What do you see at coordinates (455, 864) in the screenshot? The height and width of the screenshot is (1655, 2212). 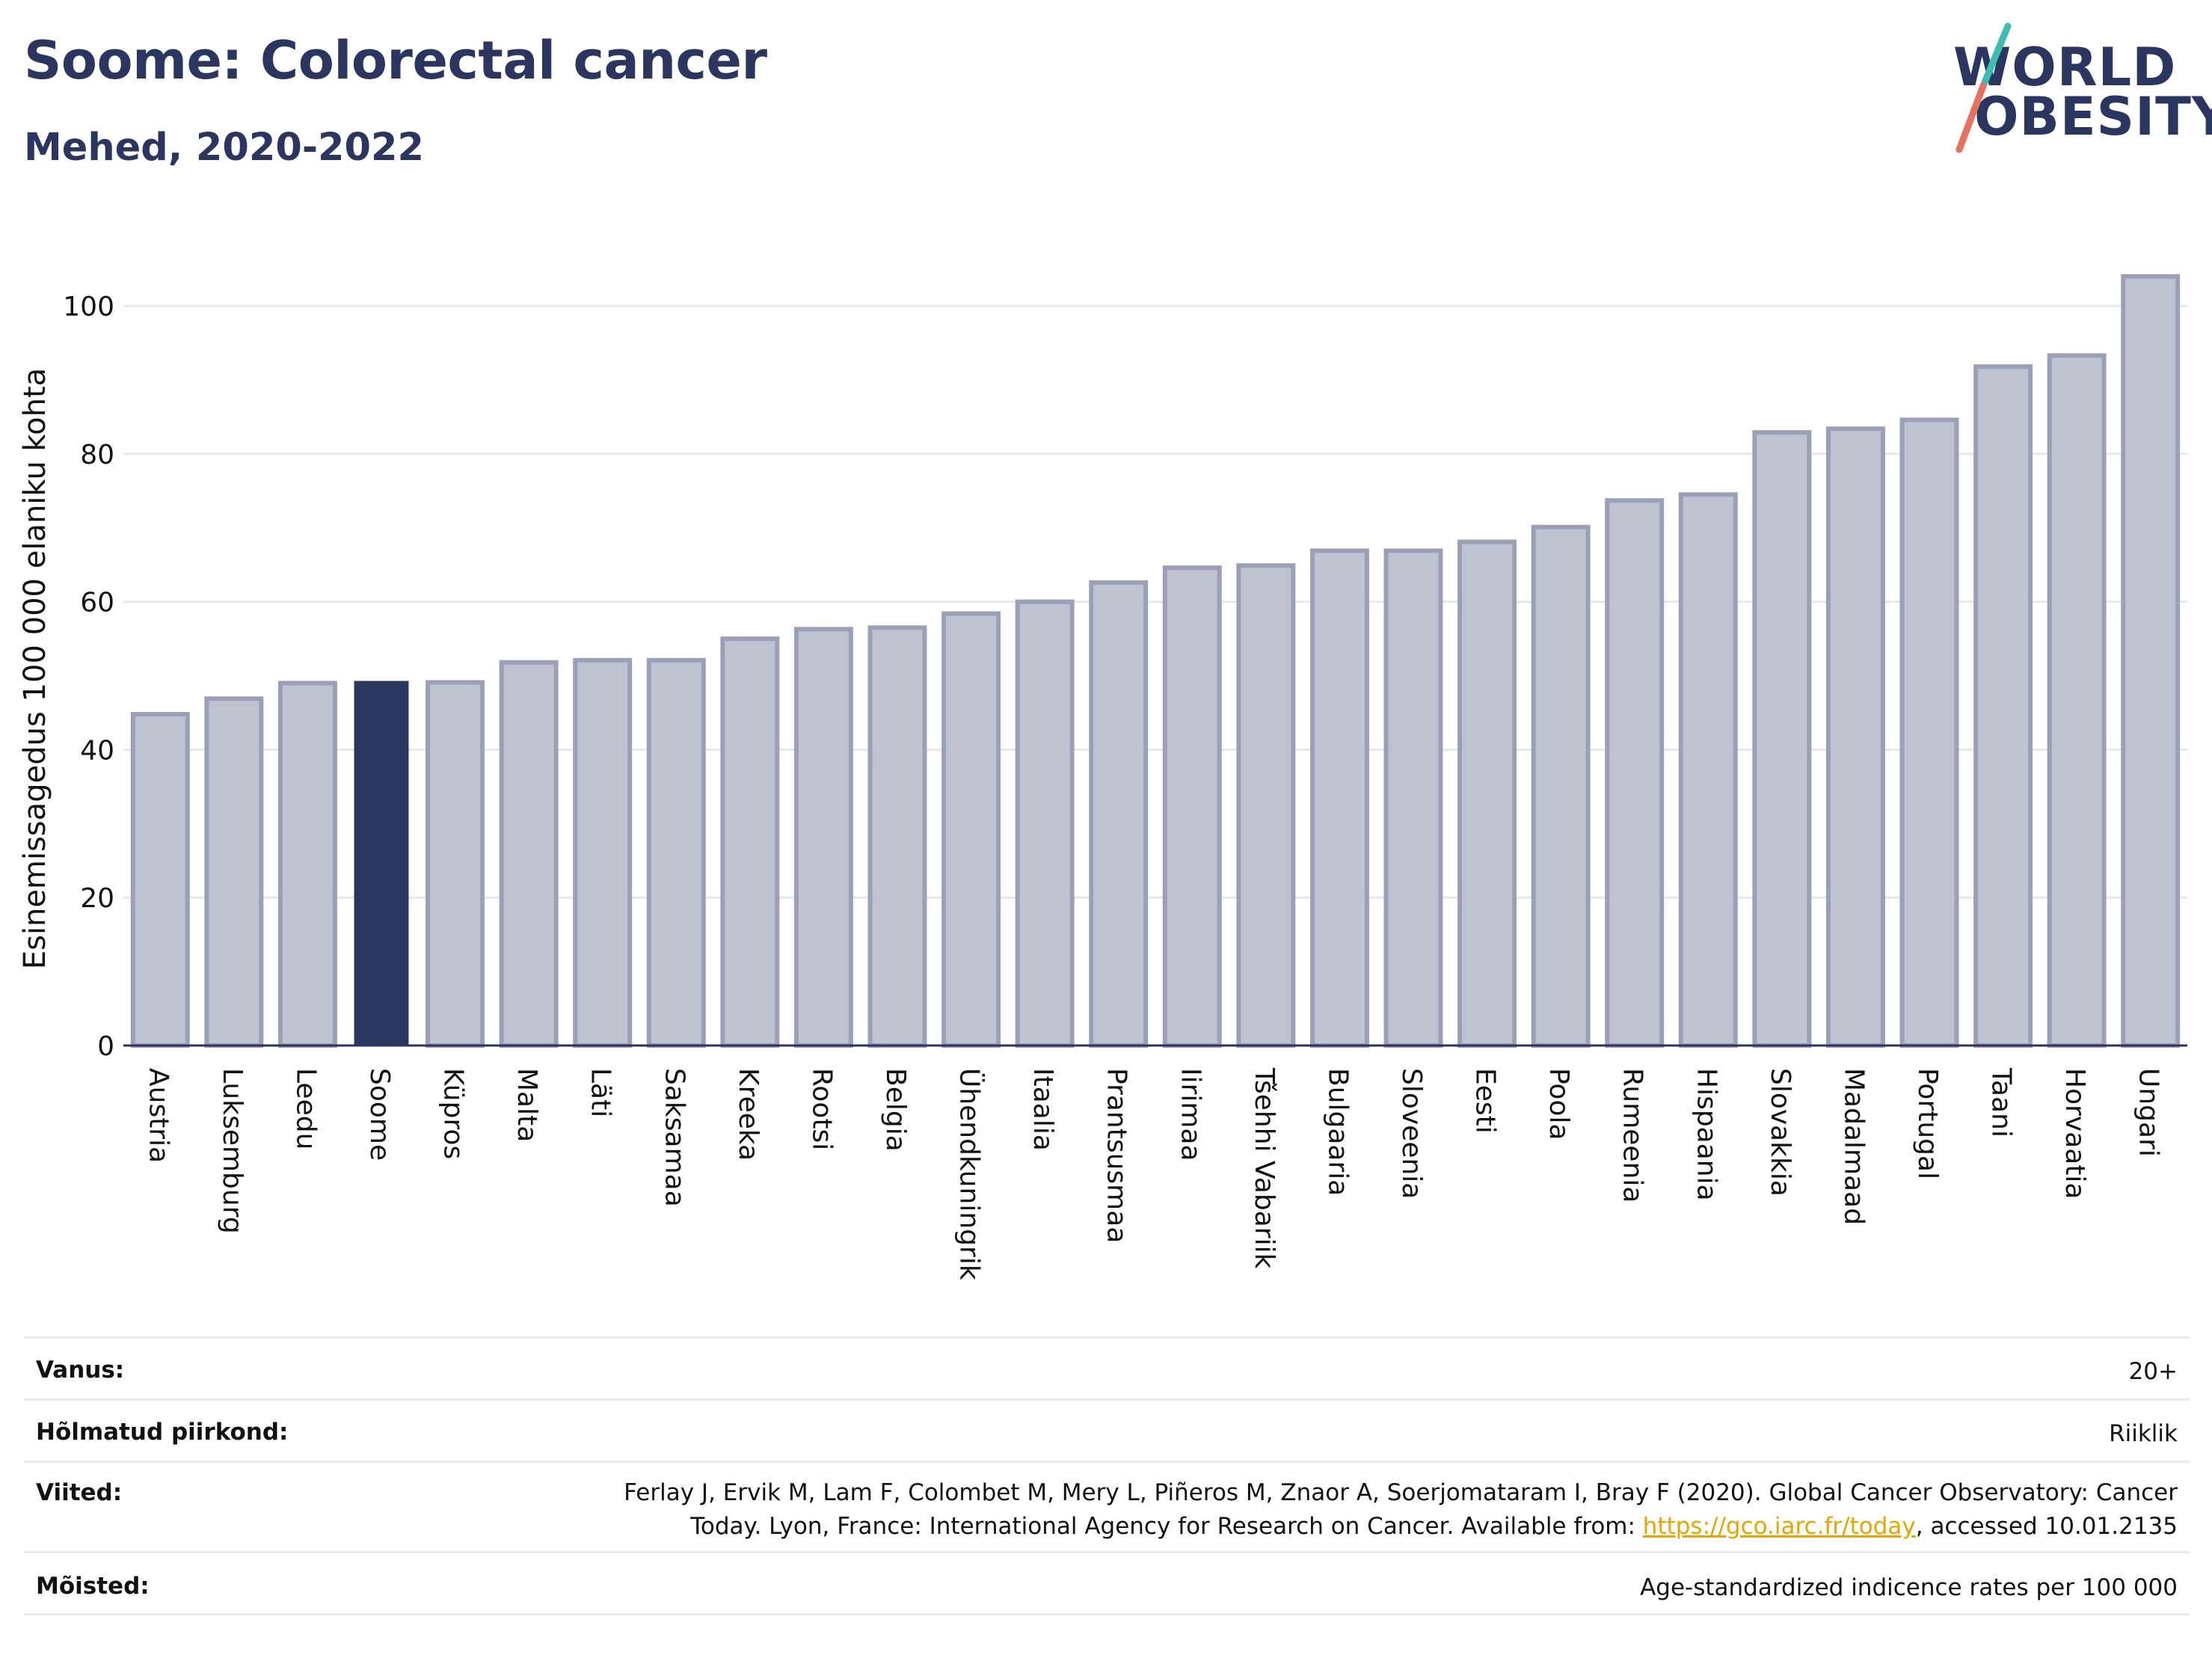 I see `bar-küpros` at bounding box center [455, 864].